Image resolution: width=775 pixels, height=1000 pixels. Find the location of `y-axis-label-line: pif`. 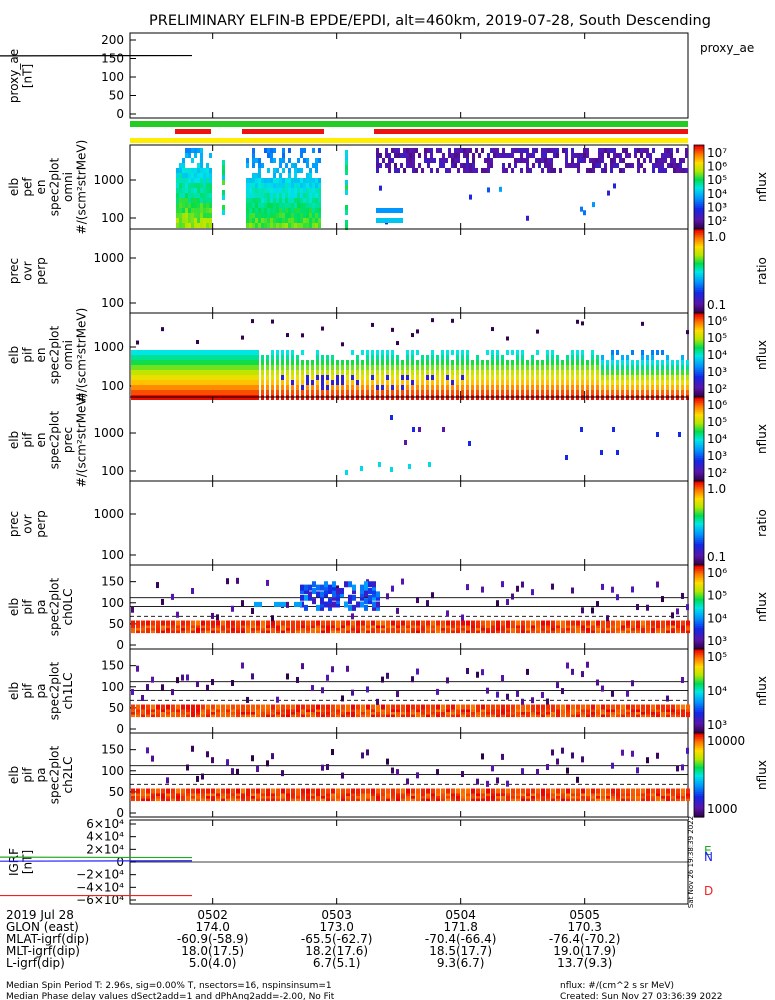

y-axis-label-line: pif is located at coordinates (28, 440).